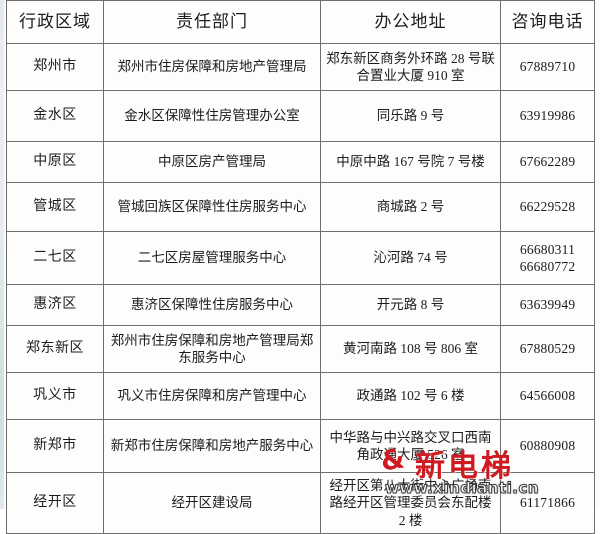 The width and height of the screenshot is (600, 534). What do you see at coordinates (55, 503) in the screenshot?
I see `cell-area: 经开区` at bounding box center [55, 503].